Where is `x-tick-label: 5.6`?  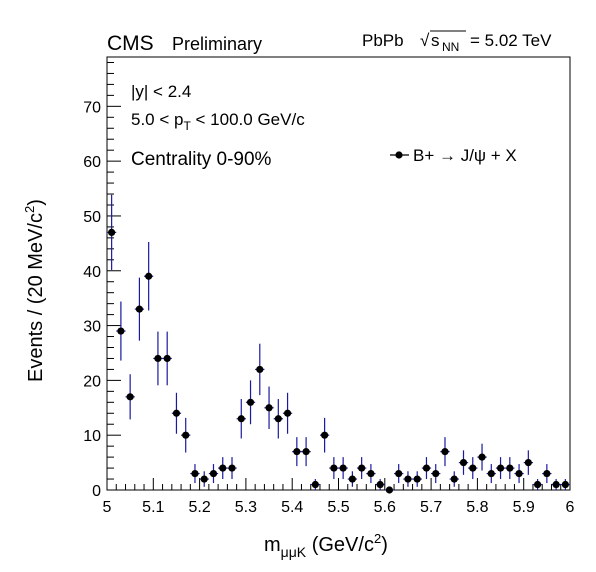 x-tick-label: 5.6 is located at coordinates (385, 507).